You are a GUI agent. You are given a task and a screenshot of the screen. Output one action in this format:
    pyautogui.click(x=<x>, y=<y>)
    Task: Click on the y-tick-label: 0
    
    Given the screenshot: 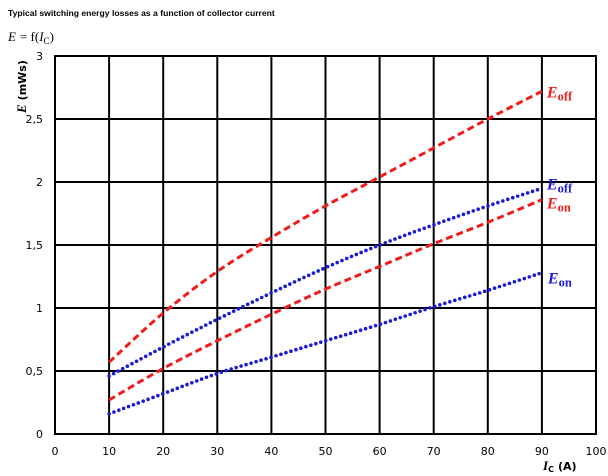 What is the action you would take?
    pyautogui.click(x=39, y=434)
    